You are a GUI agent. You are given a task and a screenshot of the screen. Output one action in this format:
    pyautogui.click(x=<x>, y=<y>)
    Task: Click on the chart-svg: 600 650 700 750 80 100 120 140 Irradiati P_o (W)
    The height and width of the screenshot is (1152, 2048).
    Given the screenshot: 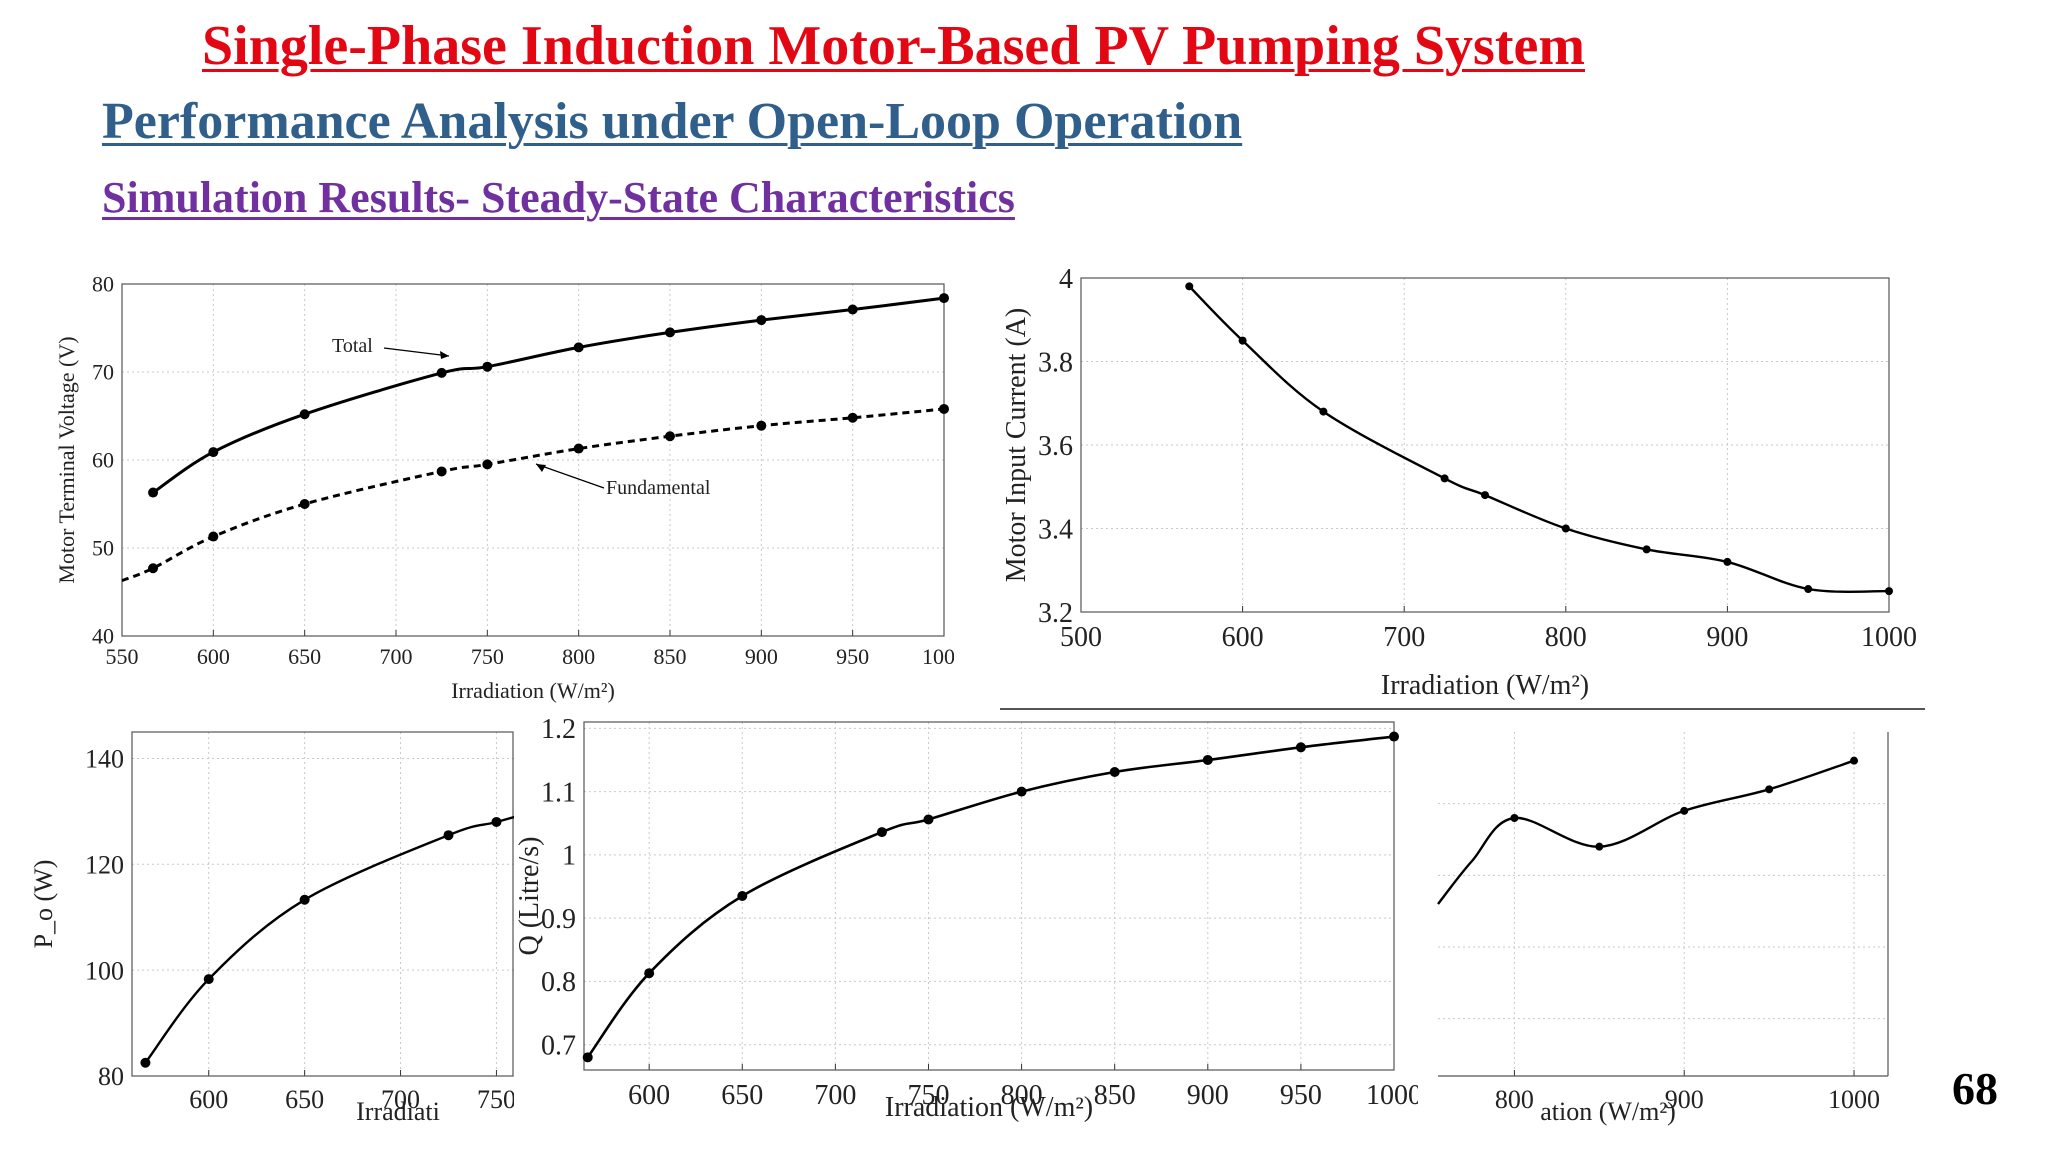 What is the action you would take?
    pyautogui.click(x=271, y=928)
    